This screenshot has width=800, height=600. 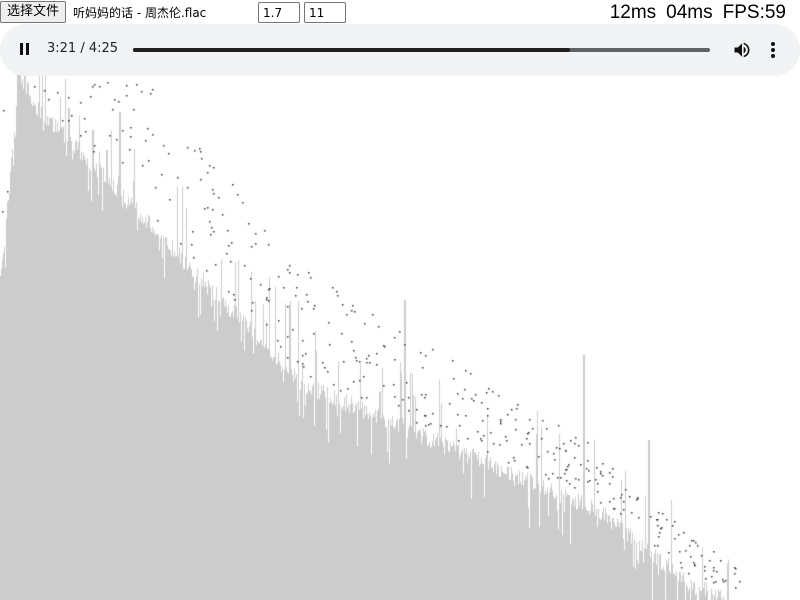 What do you see at coordinates (400, 12) in the screenshot?
I see `top-toolbar: 选择文件 听妈妈的话 - 周杰伦.flac 12ms 04ms FPS:59` at bounding box center [400, 12].